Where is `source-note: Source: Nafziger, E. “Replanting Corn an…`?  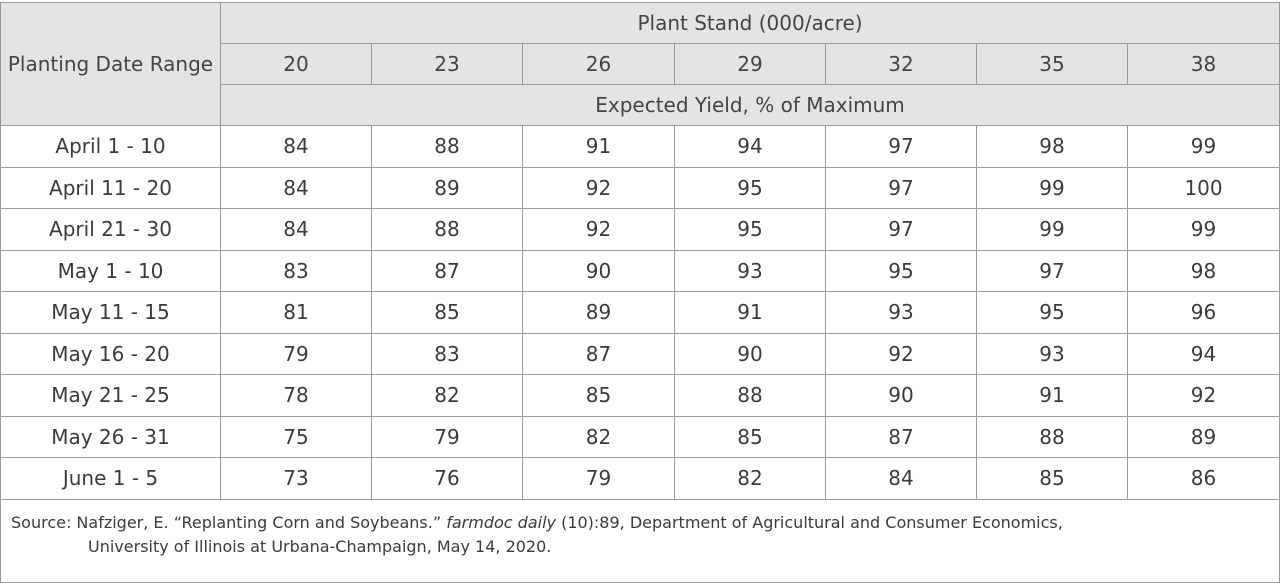
source-note: Source: Nafziger, E. “Replanting Corn an… is located at coordinates (640, 540).